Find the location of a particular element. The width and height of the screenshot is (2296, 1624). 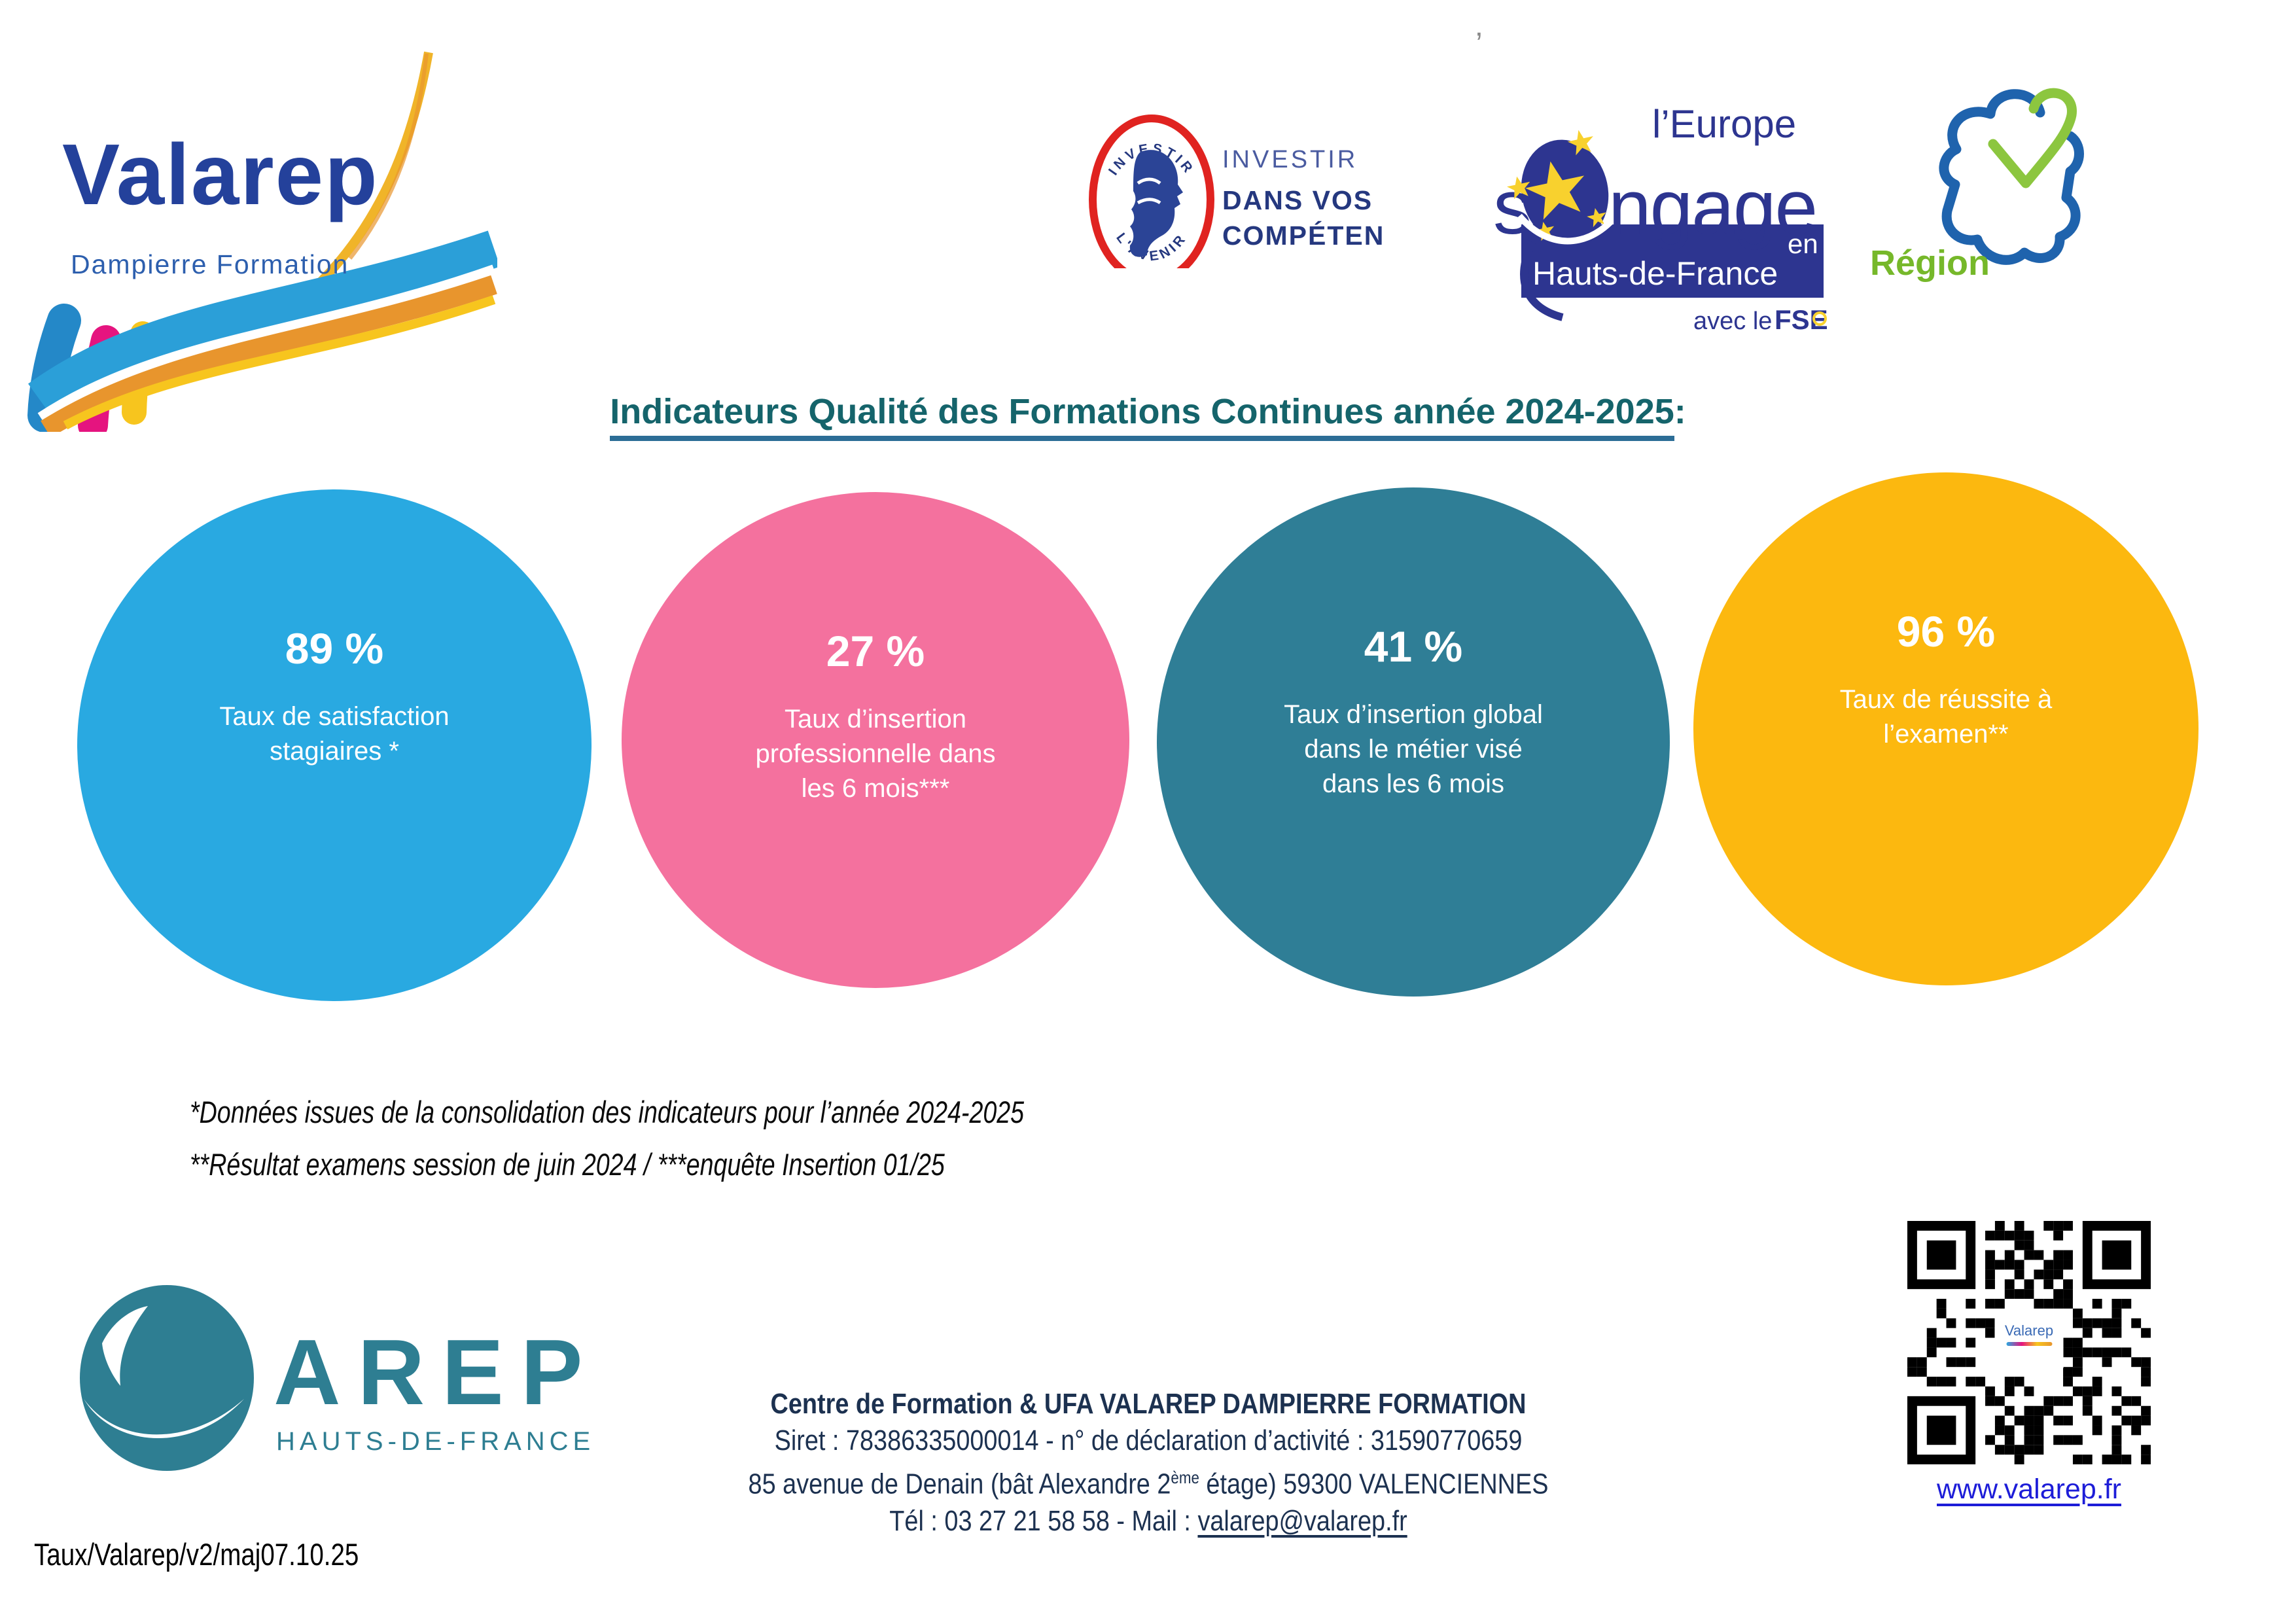

region-word: Région is located at coordinates (1930, 263).